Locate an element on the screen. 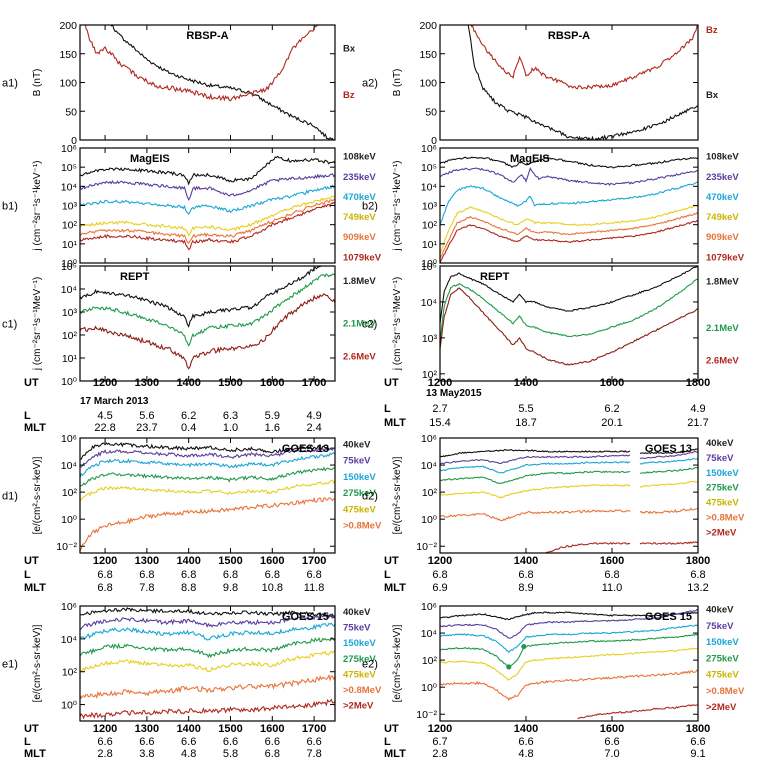  series-e2-275keV is located at coordinates (569, 650).